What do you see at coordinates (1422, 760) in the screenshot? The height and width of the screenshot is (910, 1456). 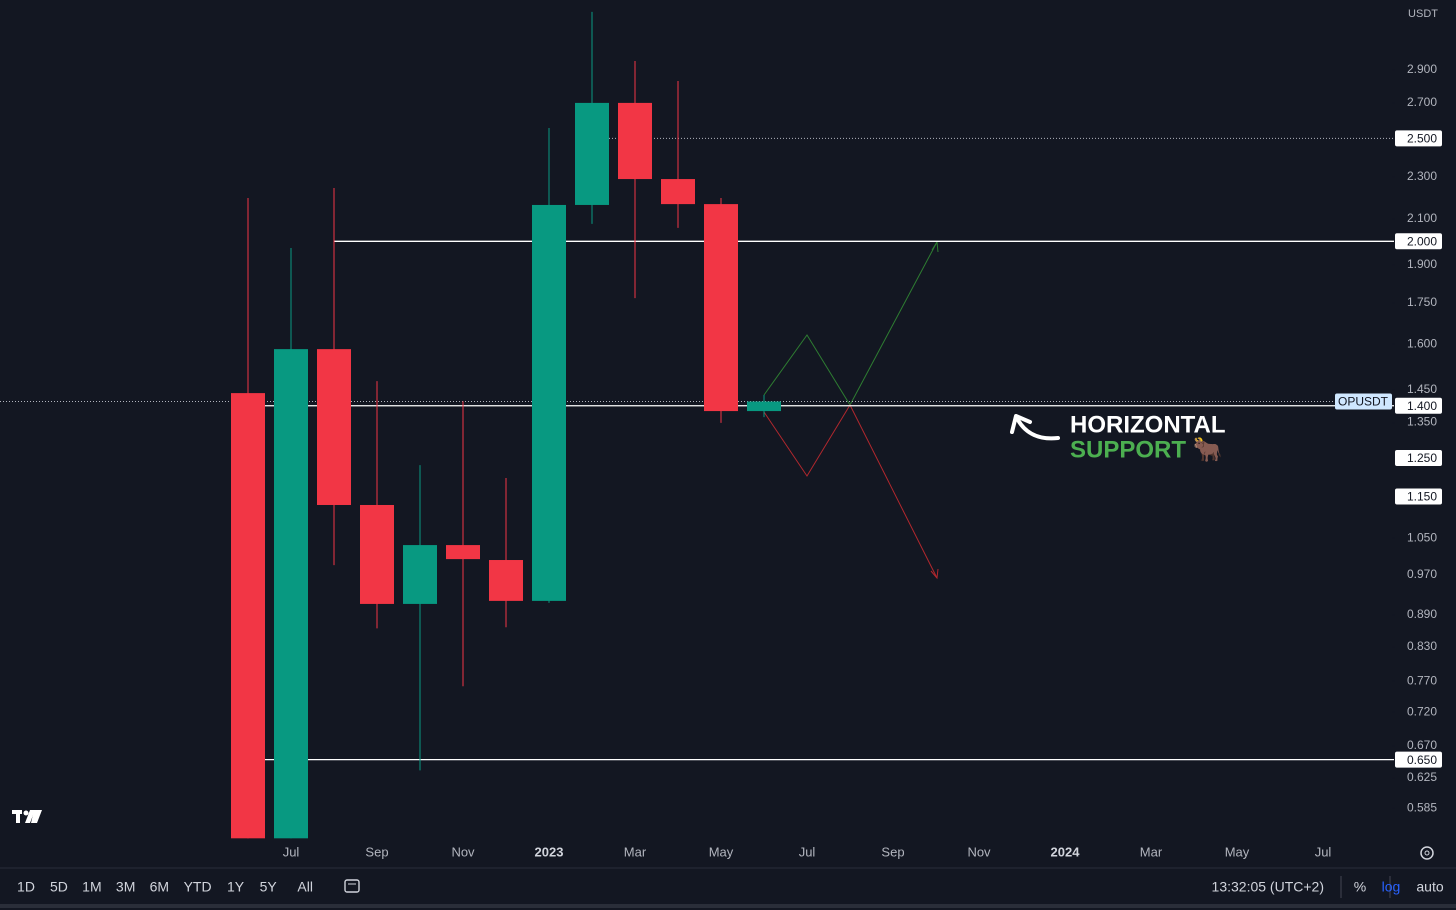 I see `level-label: 0.650` at bounding box center [1422, 760].